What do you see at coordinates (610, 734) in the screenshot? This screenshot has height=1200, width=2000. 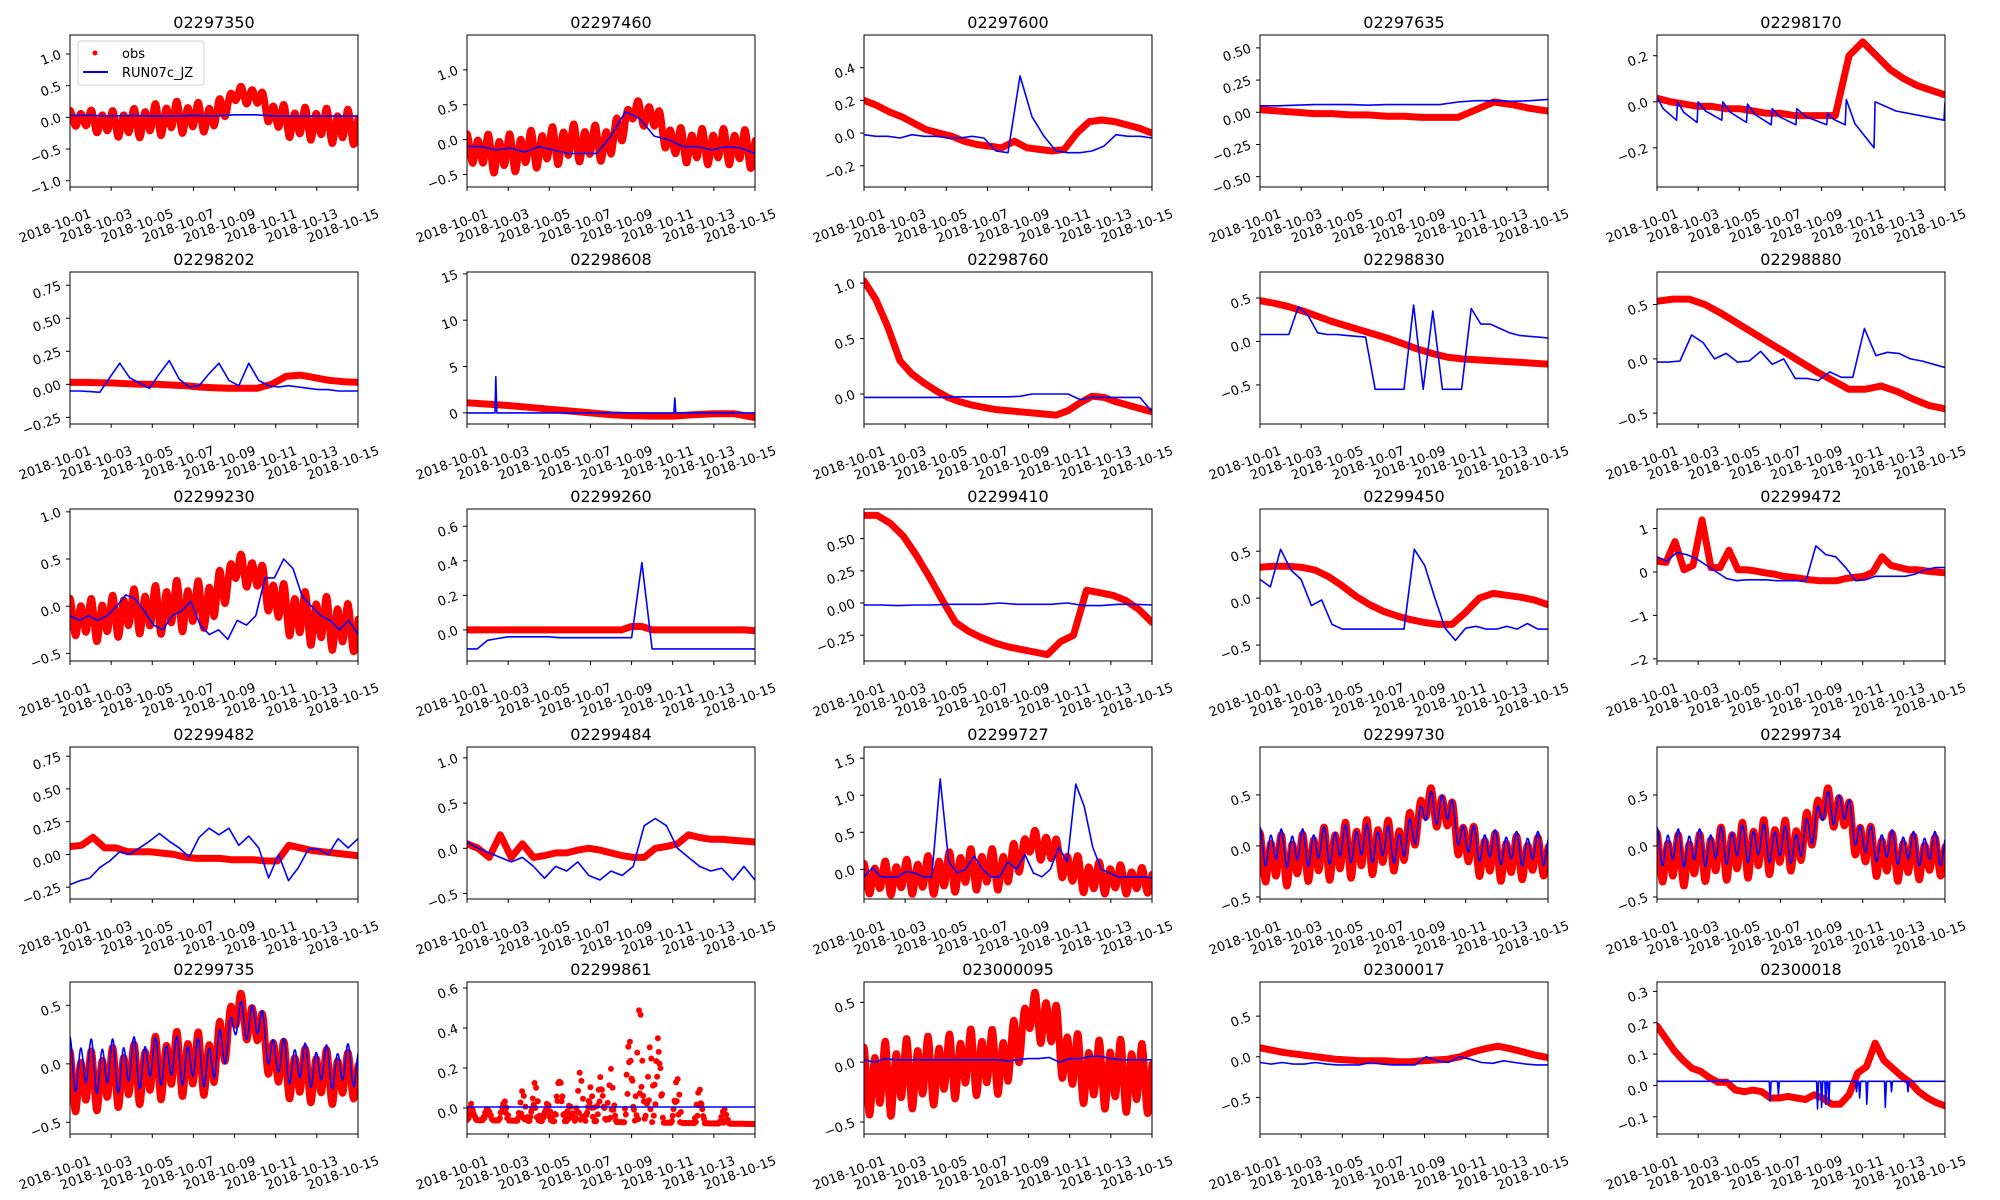 I see `subplot-title: 02299484` at bounding box center [610, 734].